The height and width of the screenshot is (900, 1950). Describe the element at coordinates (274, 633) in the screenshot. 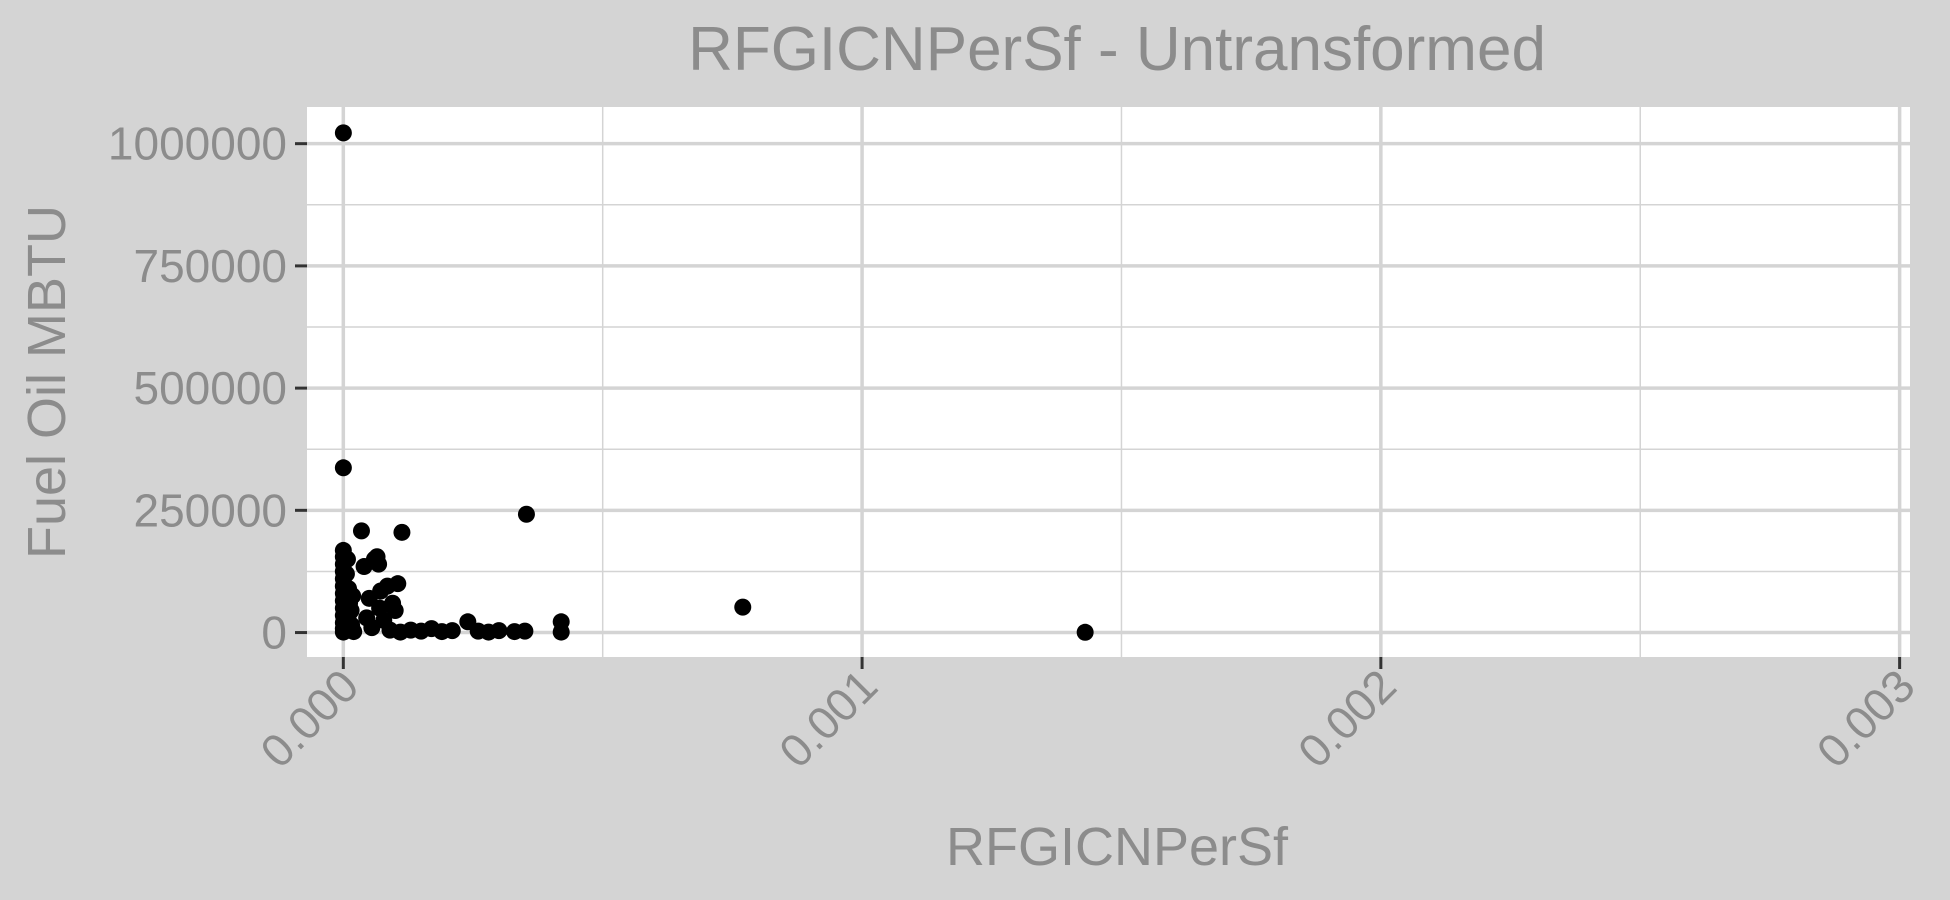

I see `y-tick-label: 0` at that location.